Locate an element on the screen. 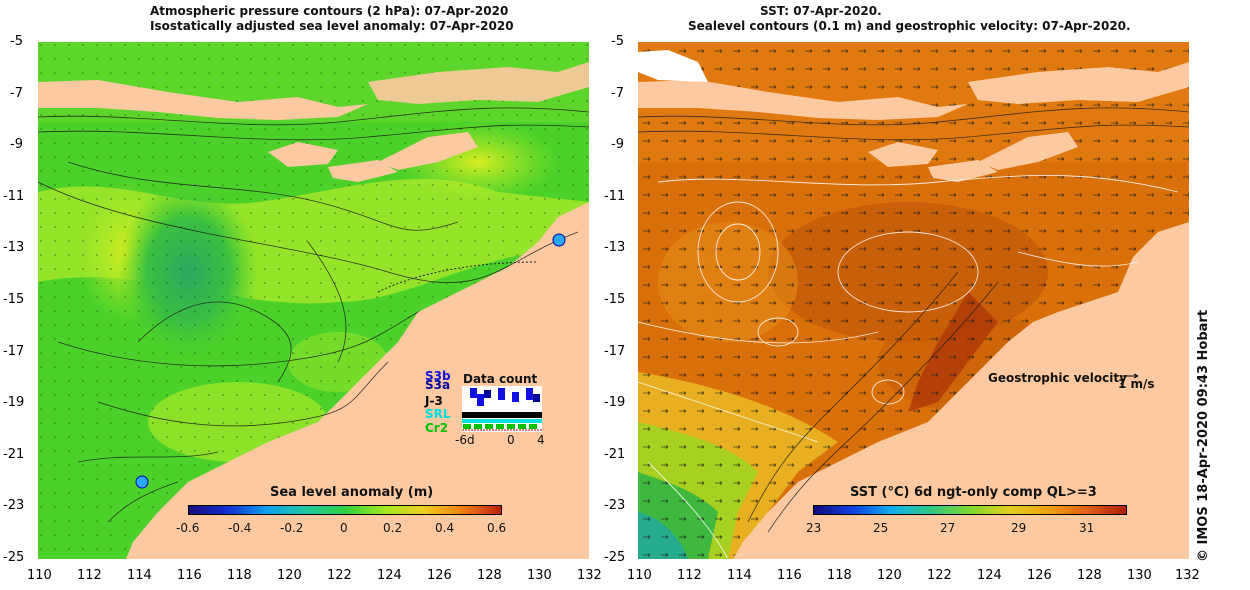 The image size is (1250, 590). velocity-legend-scale: 1 m/s is located at coordinates (1136, 384).